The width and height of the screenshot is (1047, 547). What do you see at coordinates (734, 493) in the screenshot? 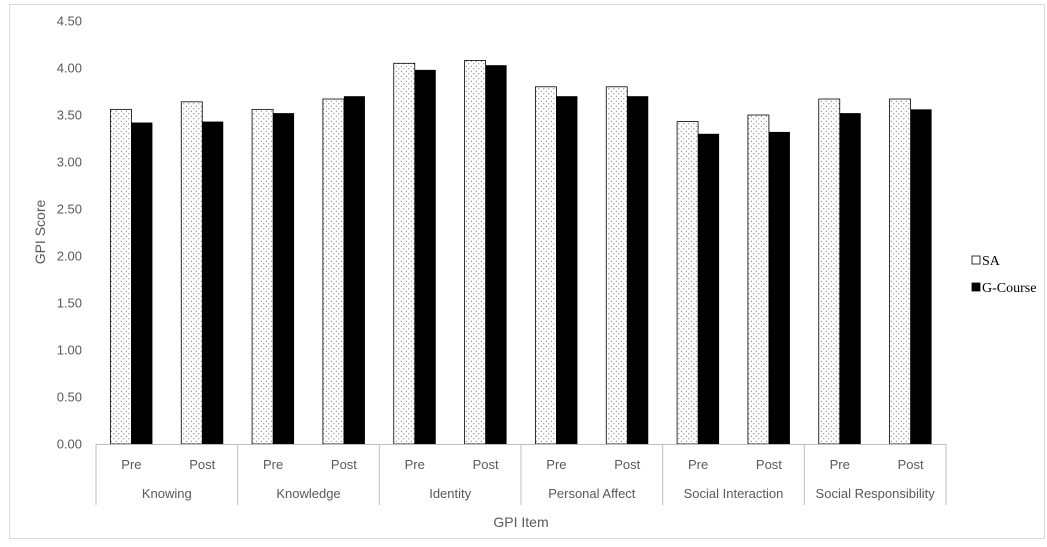
I see `group-label: Social Interaction` at bounding box center [734, 493].